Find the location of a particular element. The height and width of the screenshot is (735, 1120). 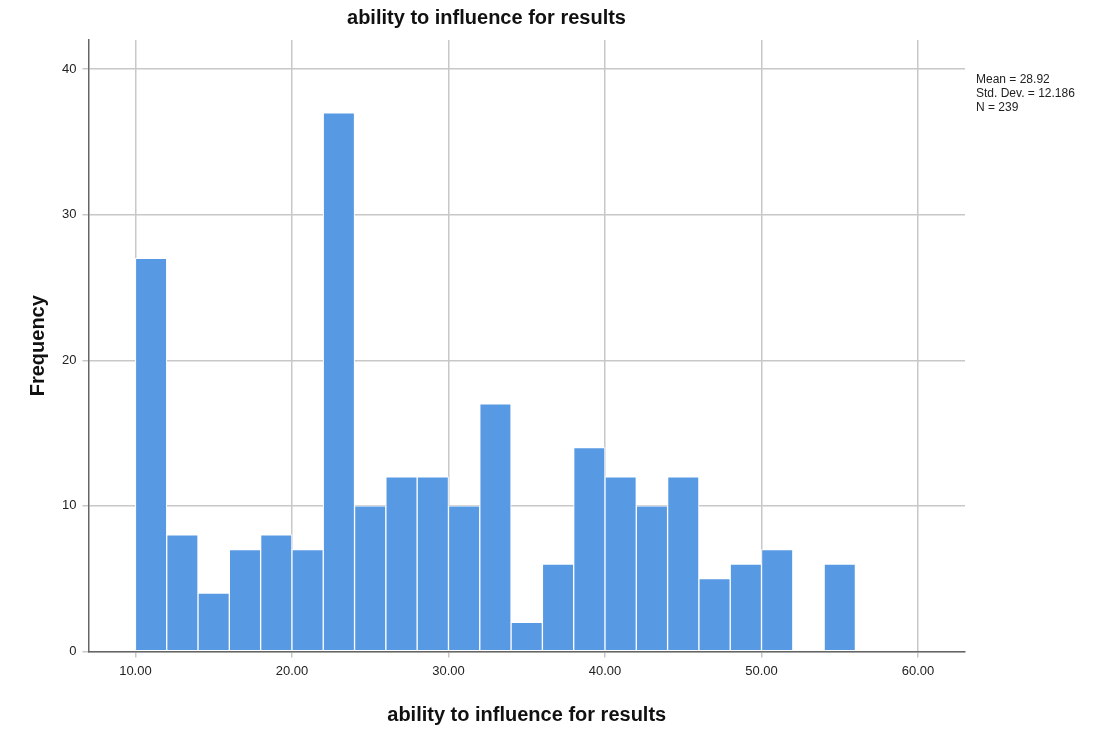

y-tick-label: 30 is located at coordinates (69, 214).